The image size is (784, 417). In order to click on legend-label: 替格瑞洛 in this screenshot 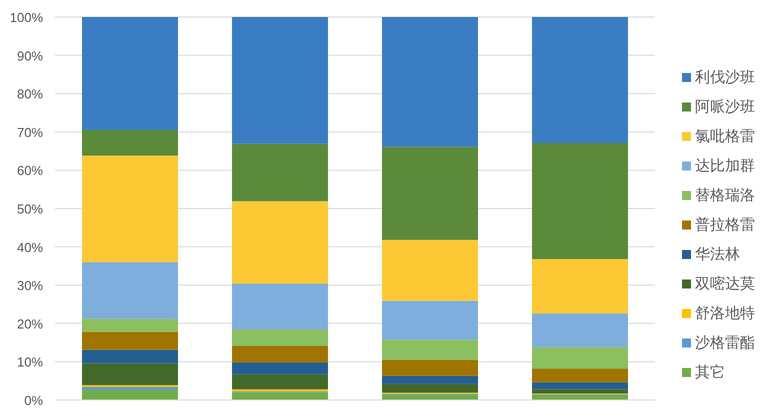, I will do `click(725, 195)`.